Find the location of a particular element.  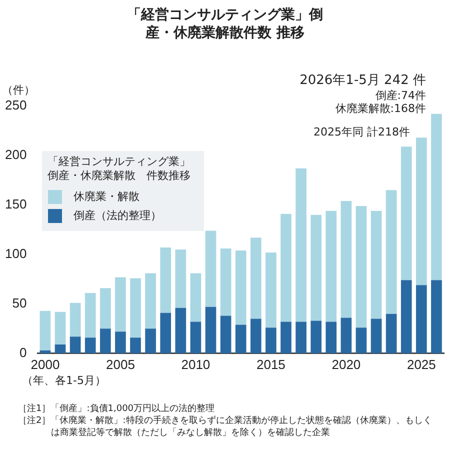

y-tick-label: 0 is located at coordinates (23, 352).